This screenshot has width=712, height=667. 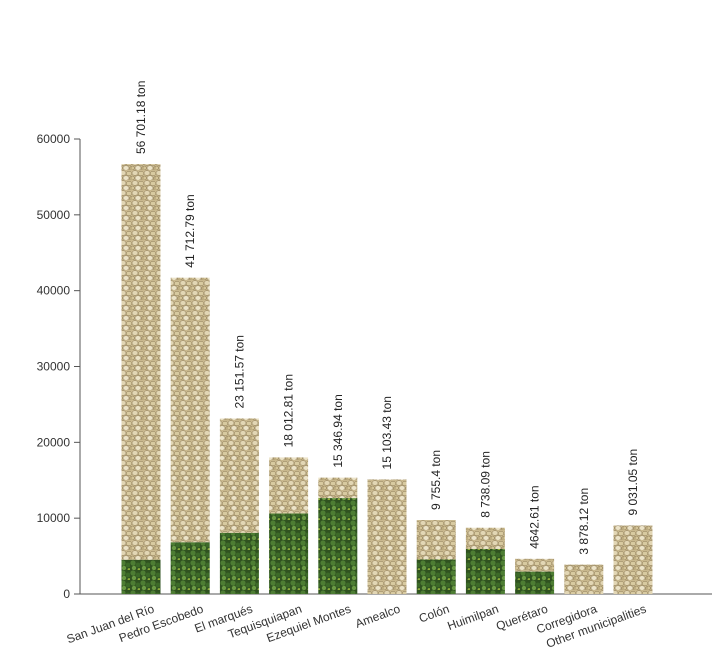 What do you see at coordinates (66, 594) in the screenshot?
I see `y-tick-label: 0` at bounding box center [66, 594].